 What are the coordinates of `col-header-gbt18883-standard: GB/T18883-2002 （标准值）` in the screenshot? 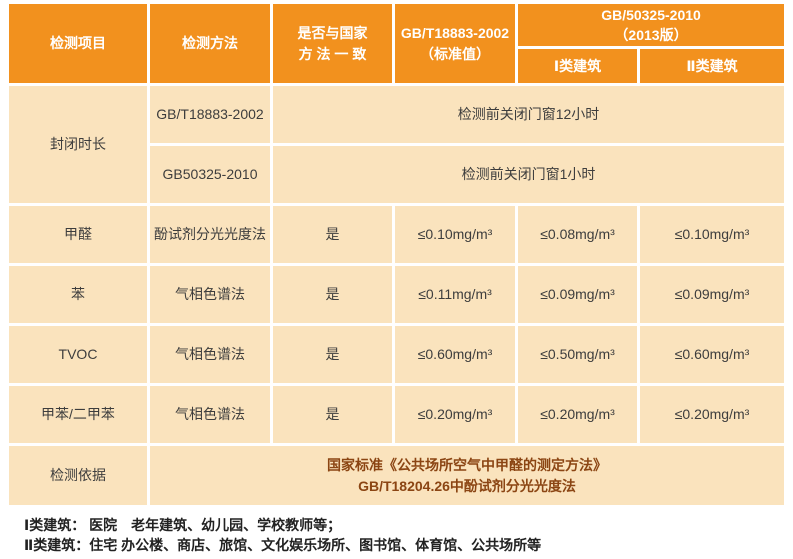 It's located at (455, 43).